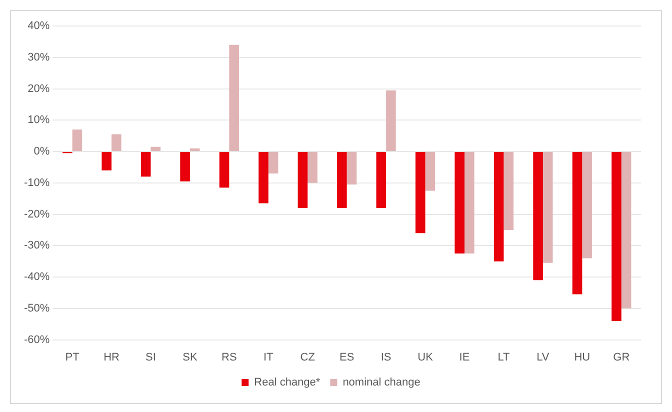  I want to click on y-tick-label: 10%, so click(39, 120).